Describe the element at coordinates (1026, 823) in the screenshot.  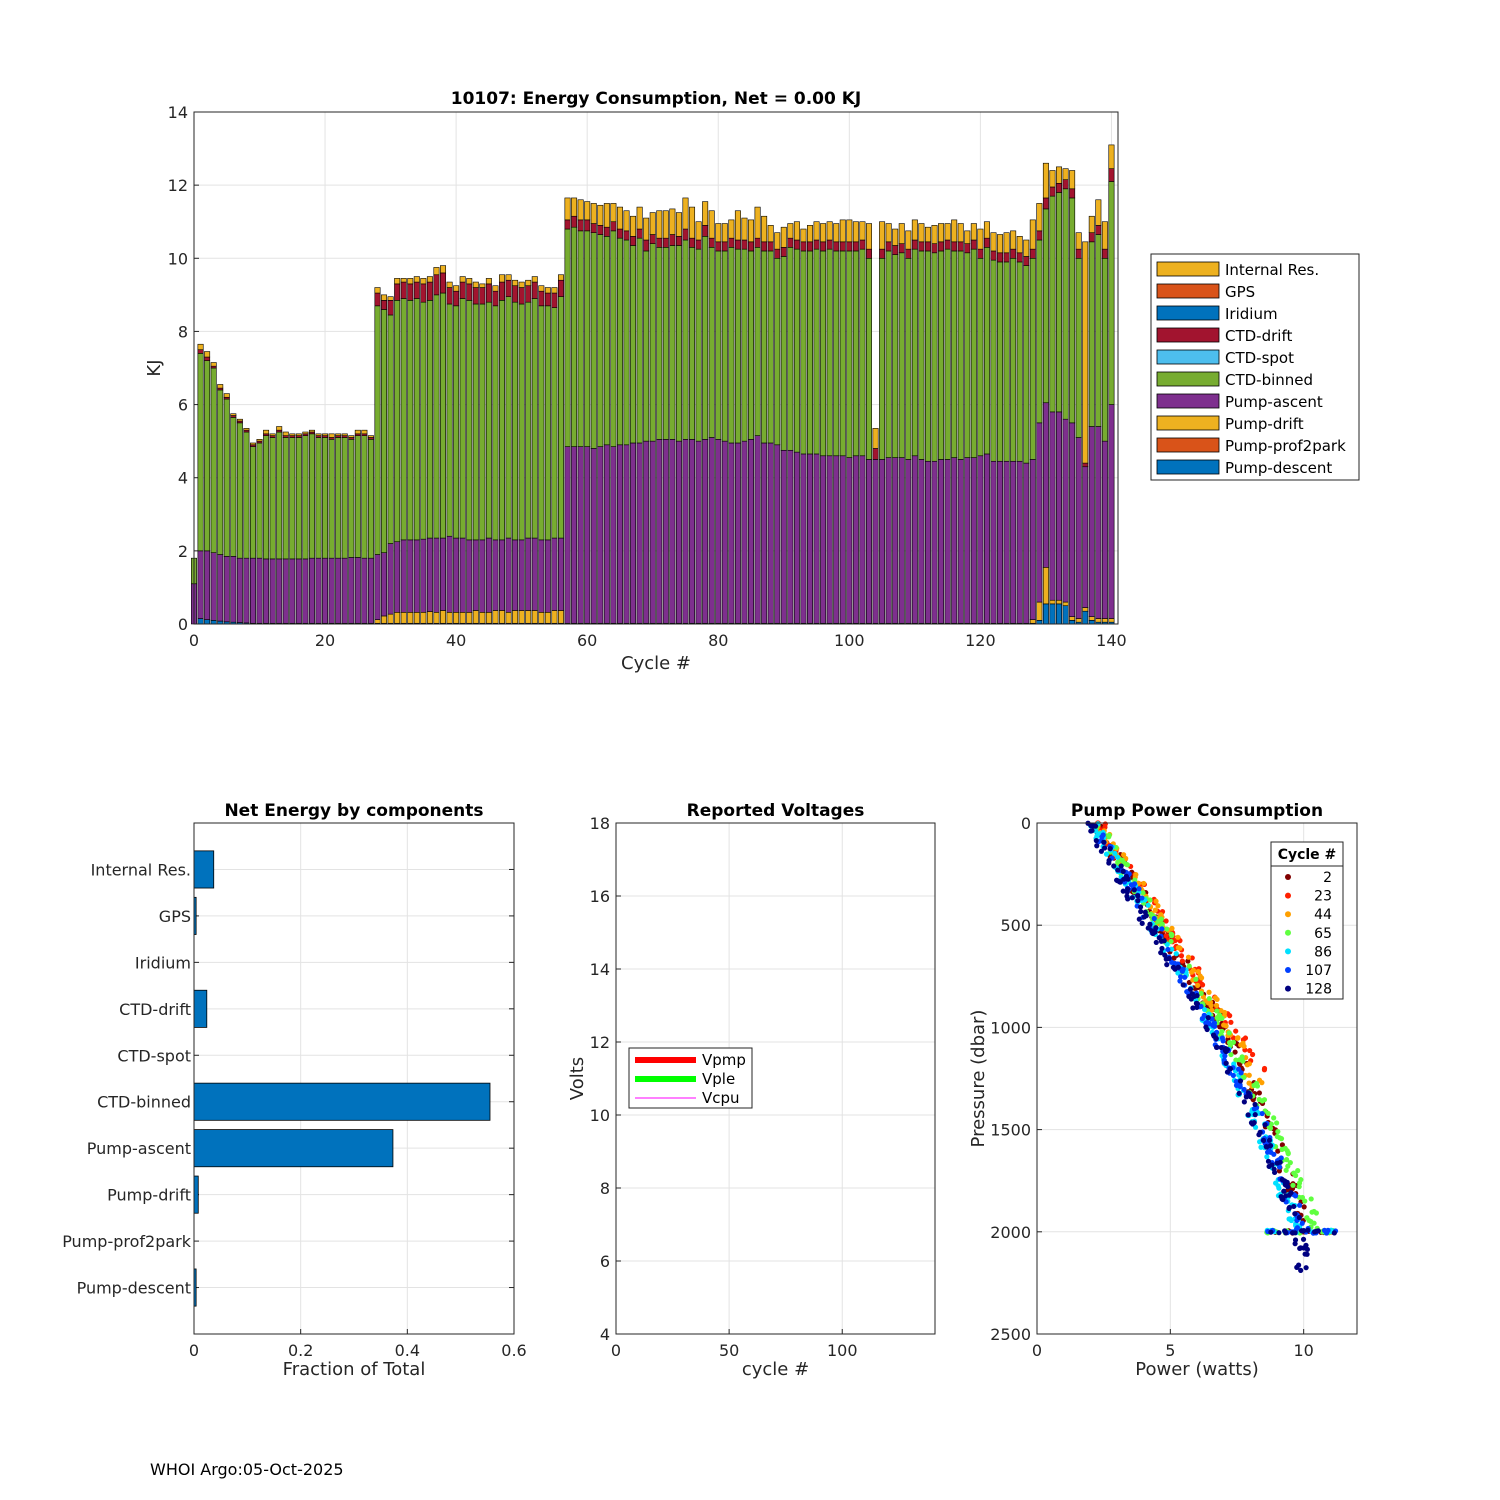
I see `pump-y-tick-label: 0` at that location.